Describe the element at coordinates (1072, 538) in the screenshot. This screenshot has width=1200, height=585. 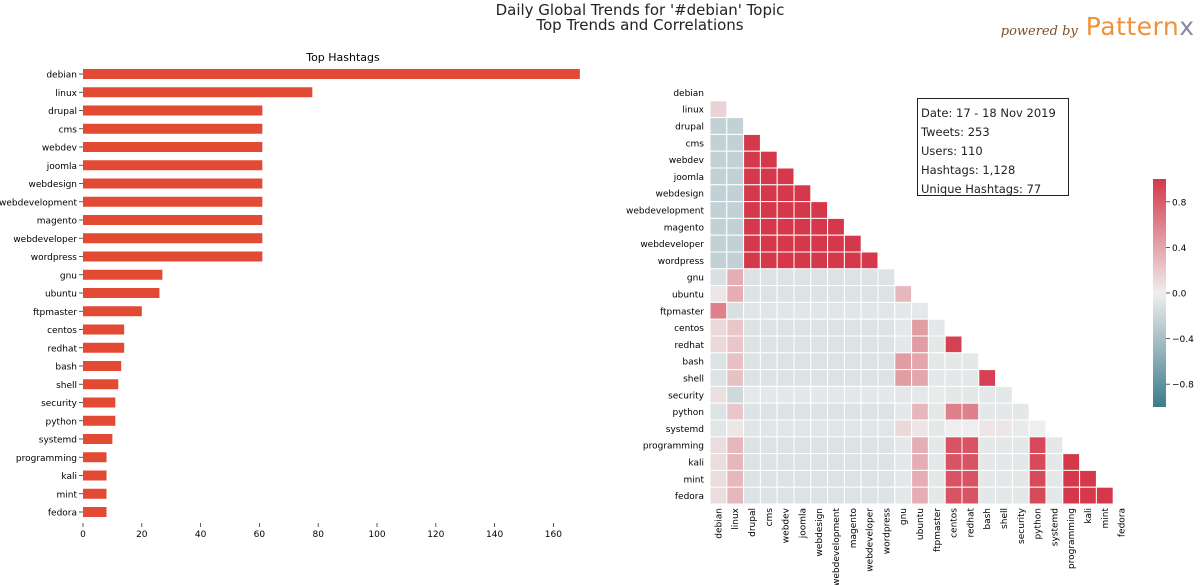
I see `heat-xlabel-programming: programming` at that location.